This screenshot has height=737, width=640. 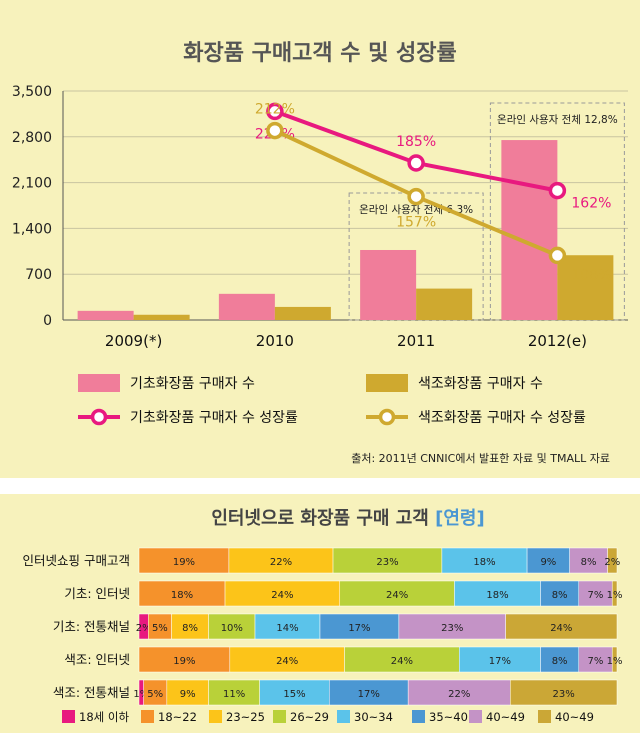 What do you see at coordinates (91, 692) in the screenshot?
I see `row-label: 색조: 전통채널` at bounding box center [91, 692].